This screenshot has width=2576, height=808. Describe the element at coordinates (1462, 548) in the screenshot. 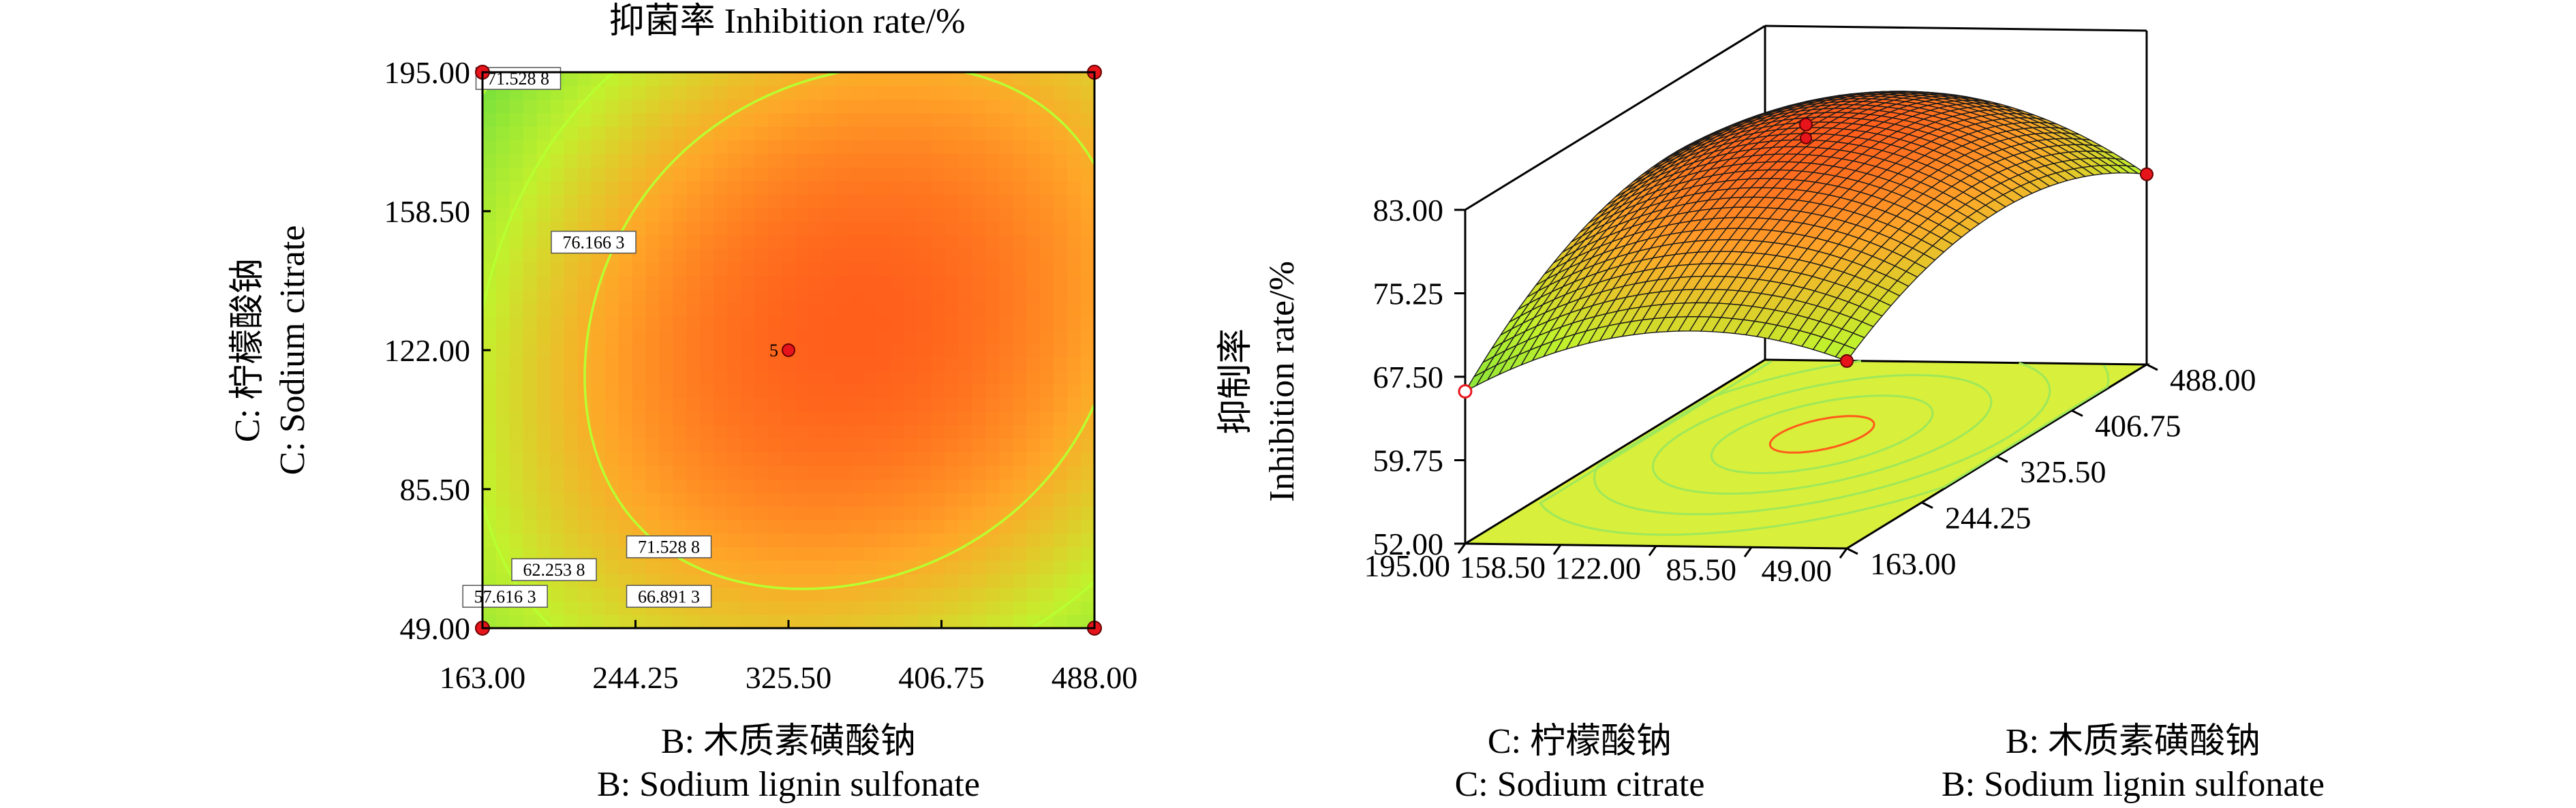

I see `citrate-tick` at that location.